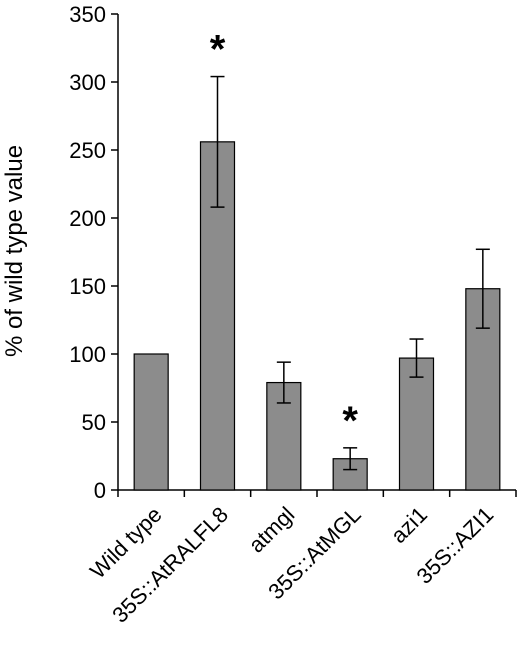 The height and width of the screenshot is (653, 520). I want to click on x-category-label: atmgl, so click(272, 530).